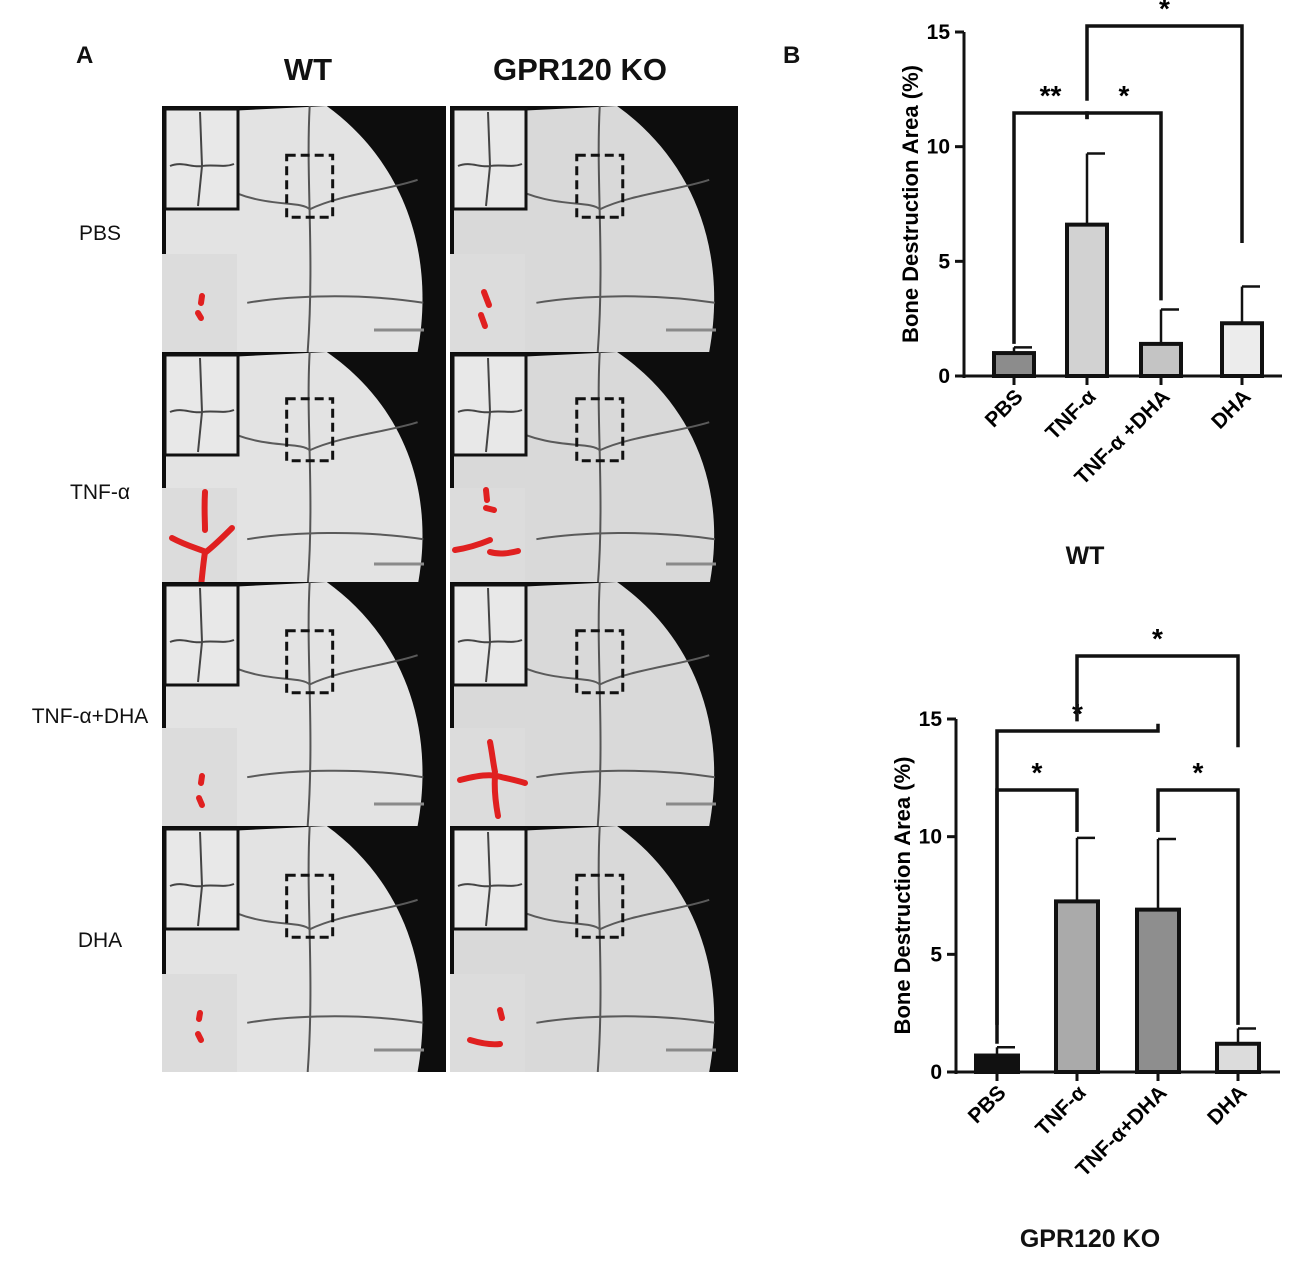  I want to click on column-title-gpr120-ko: GPR120 KO, so click(579, 69).